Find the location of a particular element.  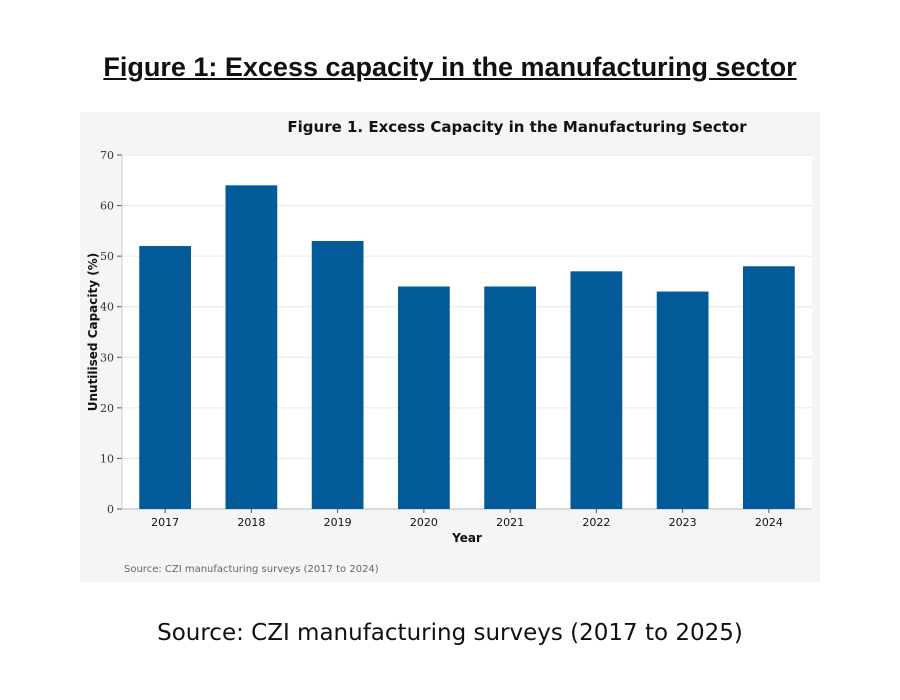

x-tick-label: 2019 is located at coordinates (338, 522).